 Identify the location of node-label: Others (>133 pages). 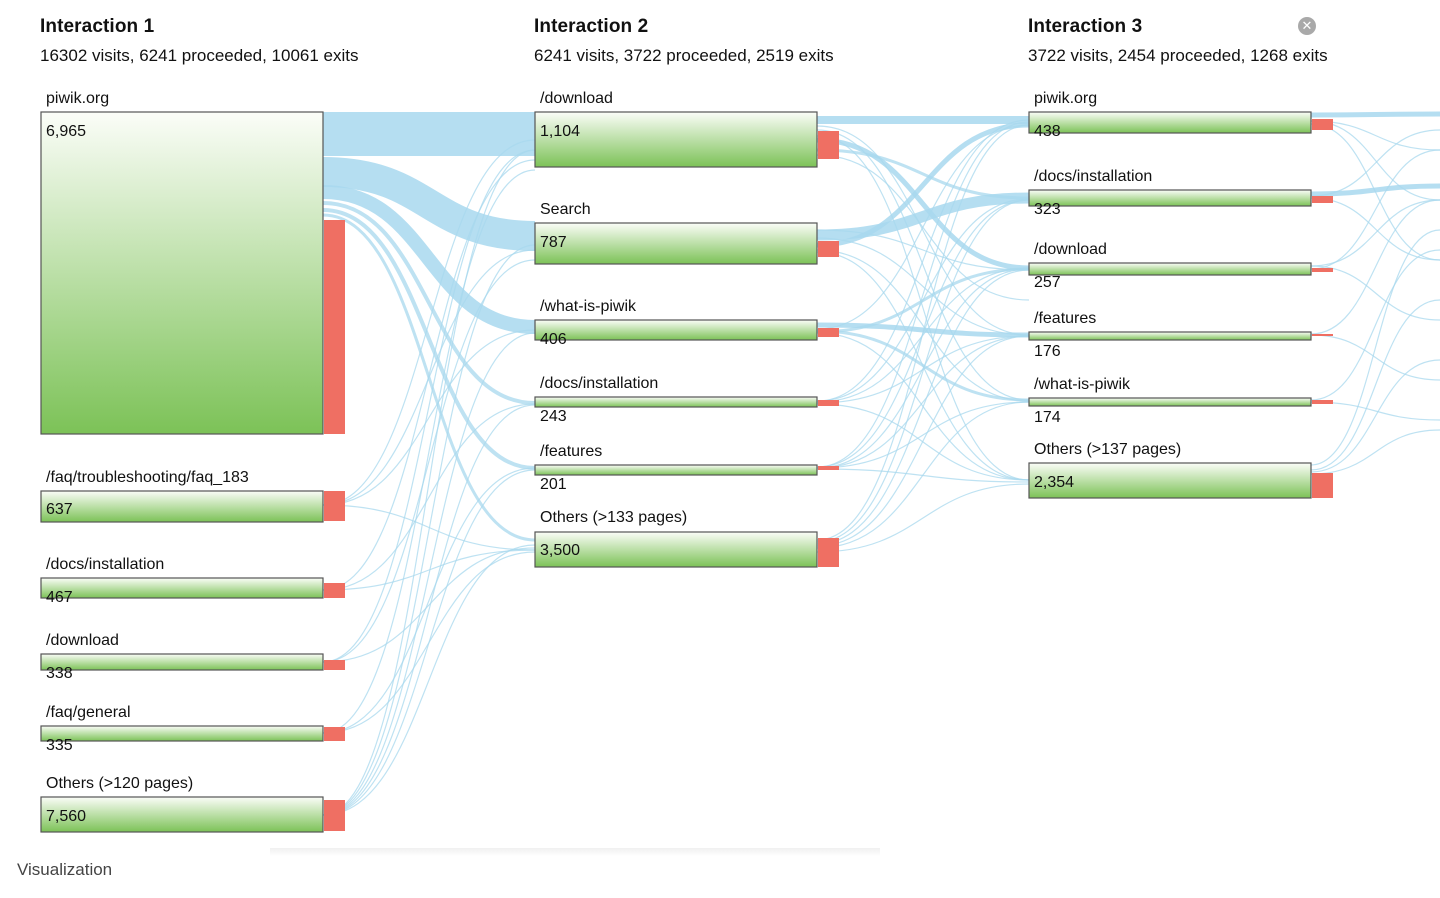
(614, 517).